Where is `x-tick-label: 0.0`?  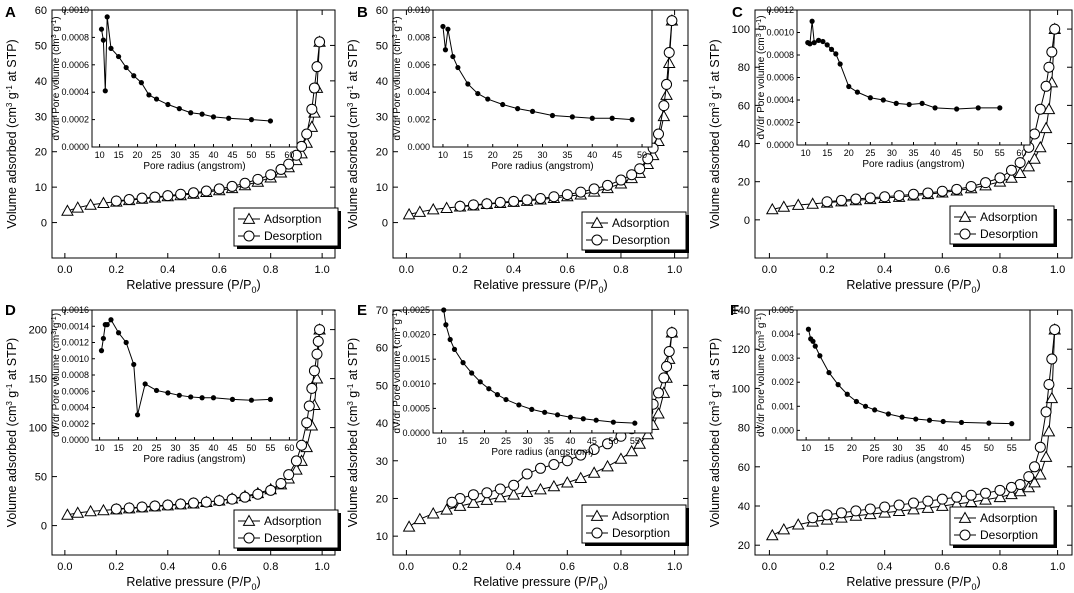 x-tick-label: 0.0 is located at coordinates (769, 567).